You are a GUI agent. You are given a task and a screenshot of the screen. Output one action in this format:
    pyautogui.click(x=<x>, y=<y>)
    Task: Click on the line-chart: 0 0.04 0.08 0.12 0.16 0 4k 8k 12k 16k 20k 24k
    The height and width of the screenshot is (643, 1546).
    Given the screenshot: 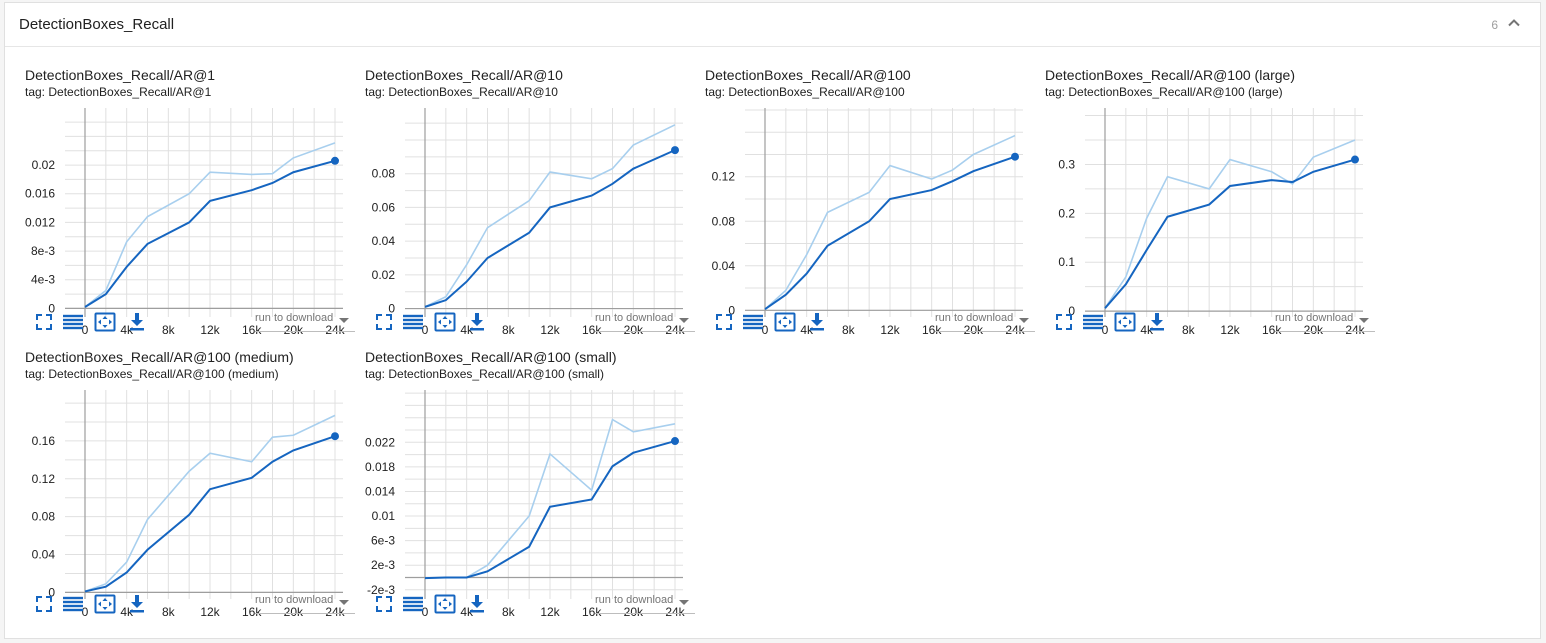 What is the action you would take?
    pyautogui.click(x=175, y=484)
    